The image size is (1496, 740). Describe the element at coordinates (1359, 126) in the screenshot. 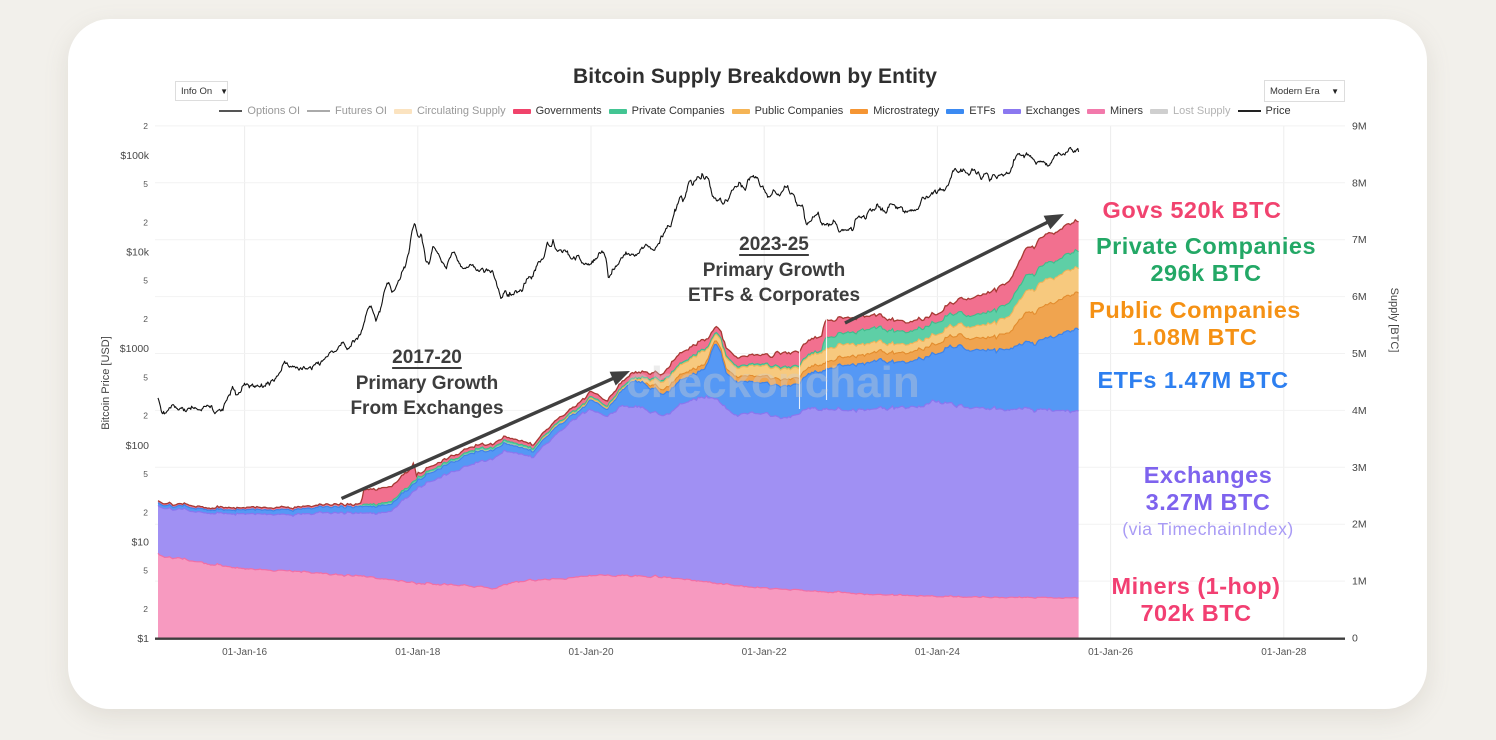

I see `svg-text: 9M` at that location.